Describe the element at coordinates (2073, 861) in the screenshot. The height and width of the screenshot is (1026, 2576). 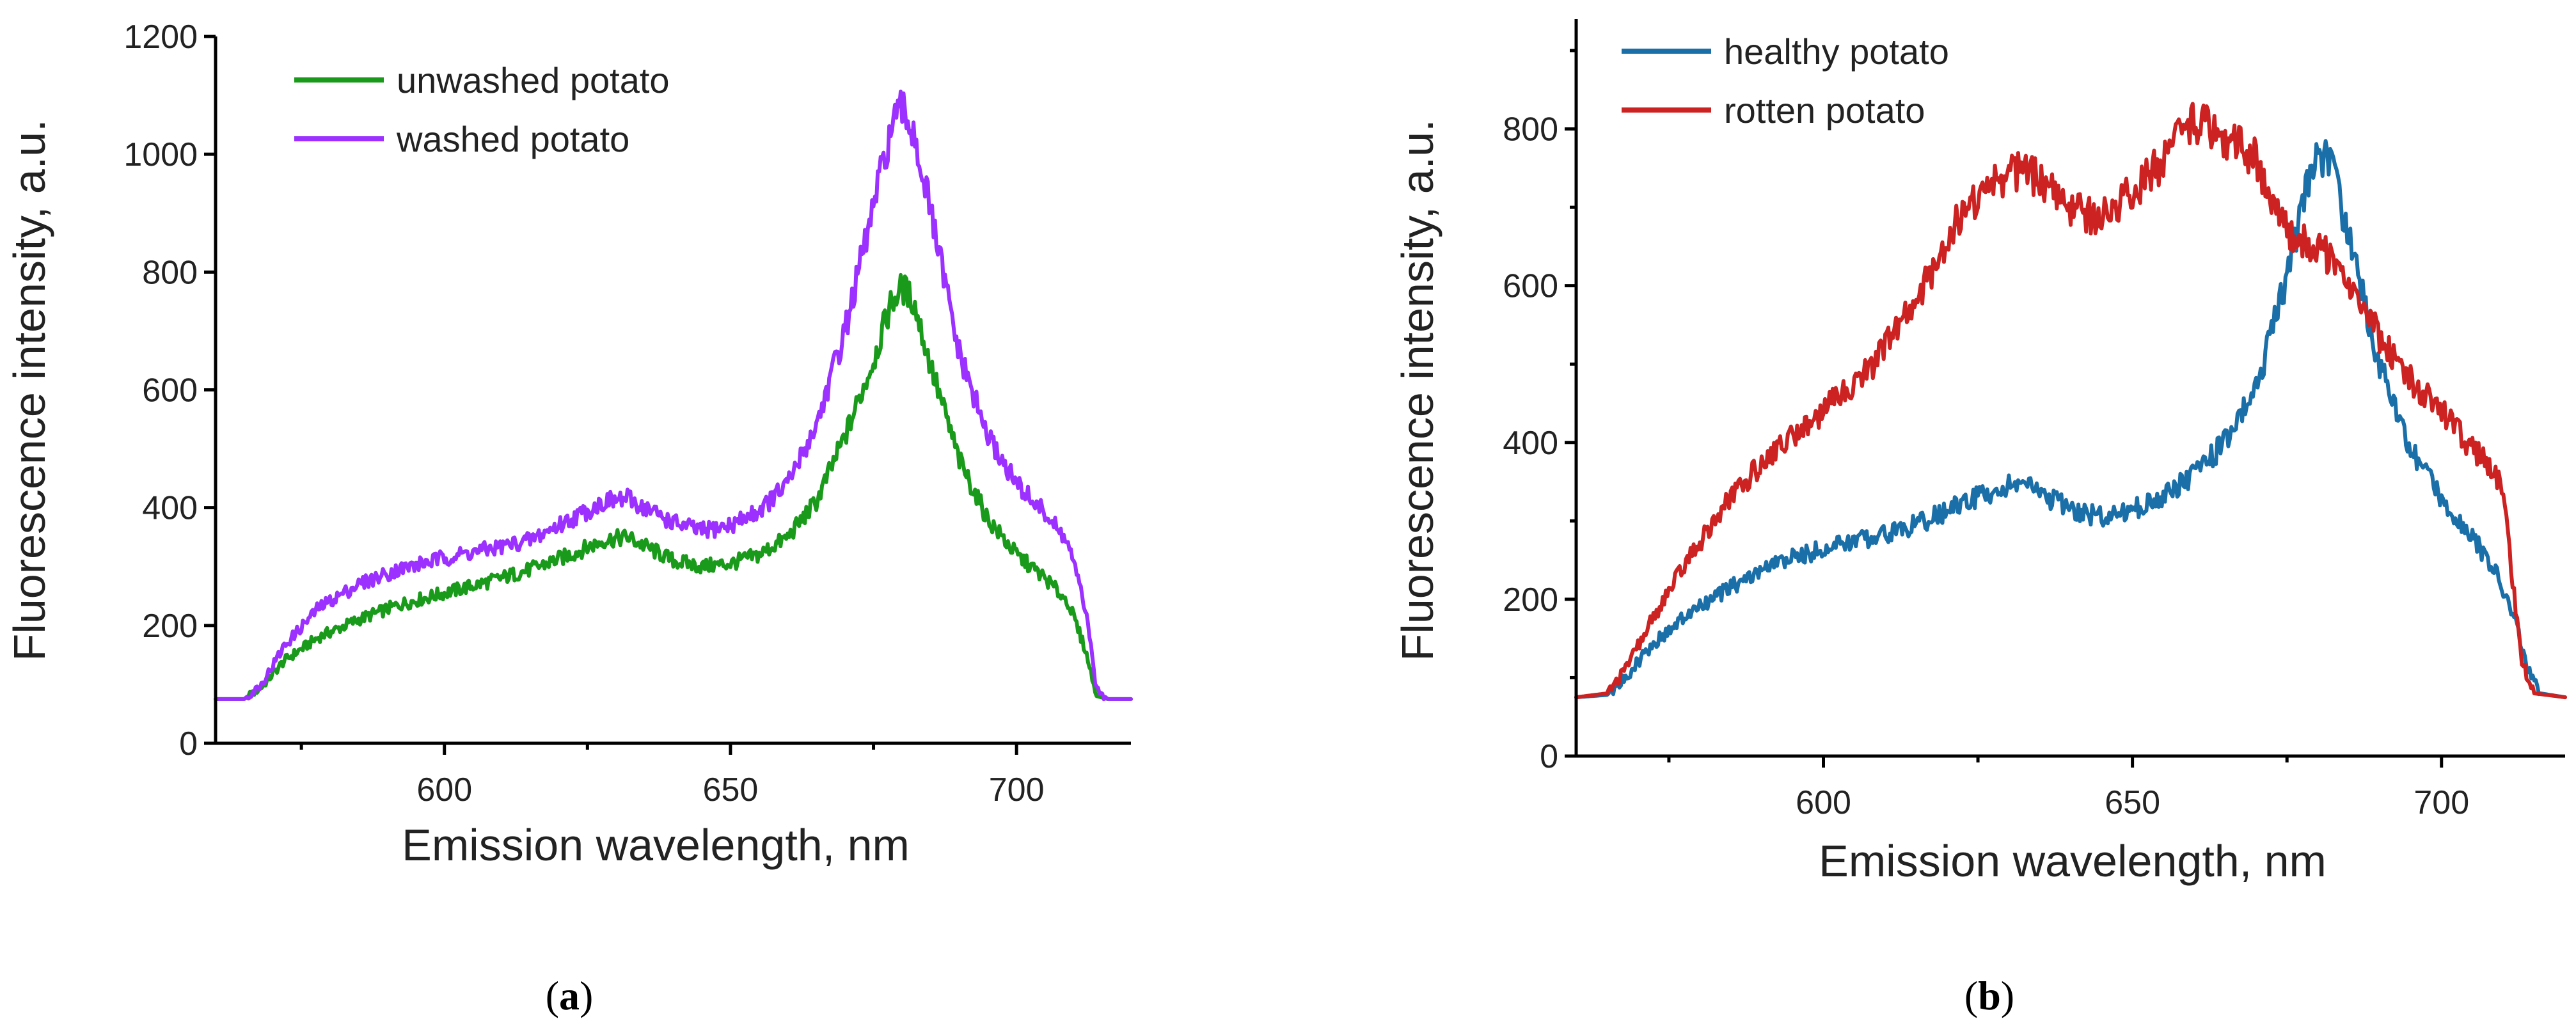
I see `chart-b-x-title: Emission wavelength, nm` at that location.